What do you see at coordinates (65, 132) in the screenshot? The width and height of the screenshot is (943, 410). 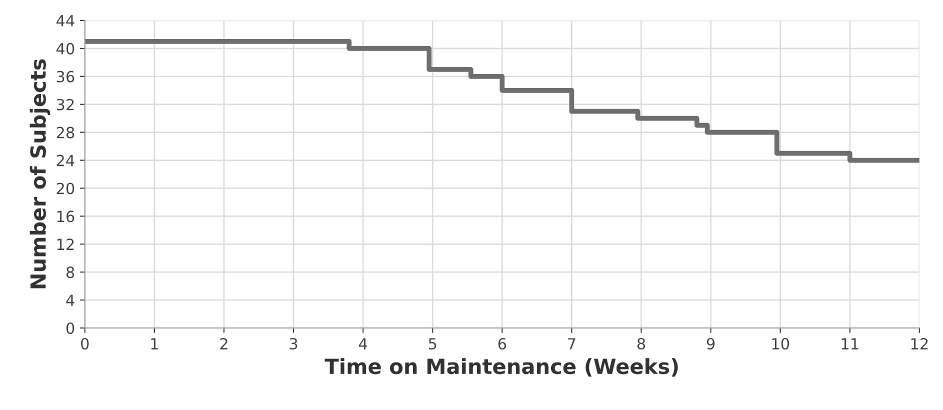 I see `y-tick-label: 28` at bounding box center [65, 132].